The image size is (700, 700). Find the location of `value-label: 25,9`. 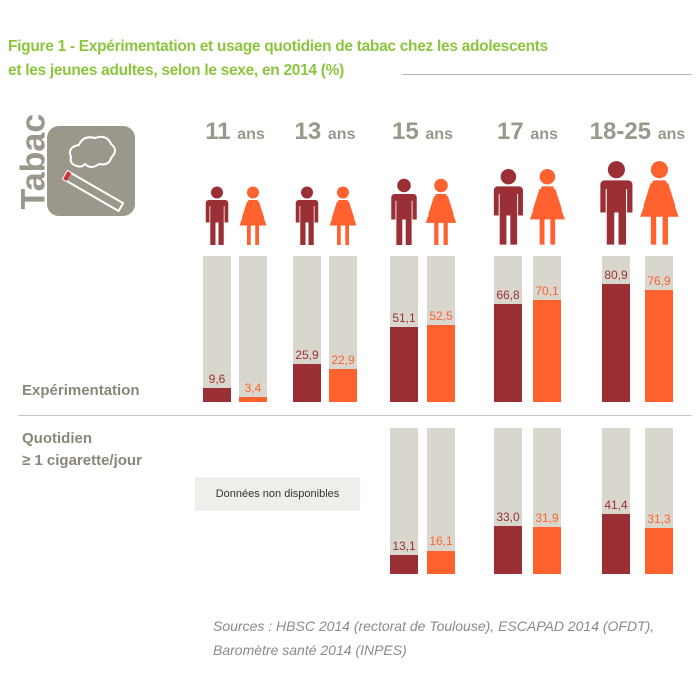

value-label: 25,9 is located at coordinates (307, 355).